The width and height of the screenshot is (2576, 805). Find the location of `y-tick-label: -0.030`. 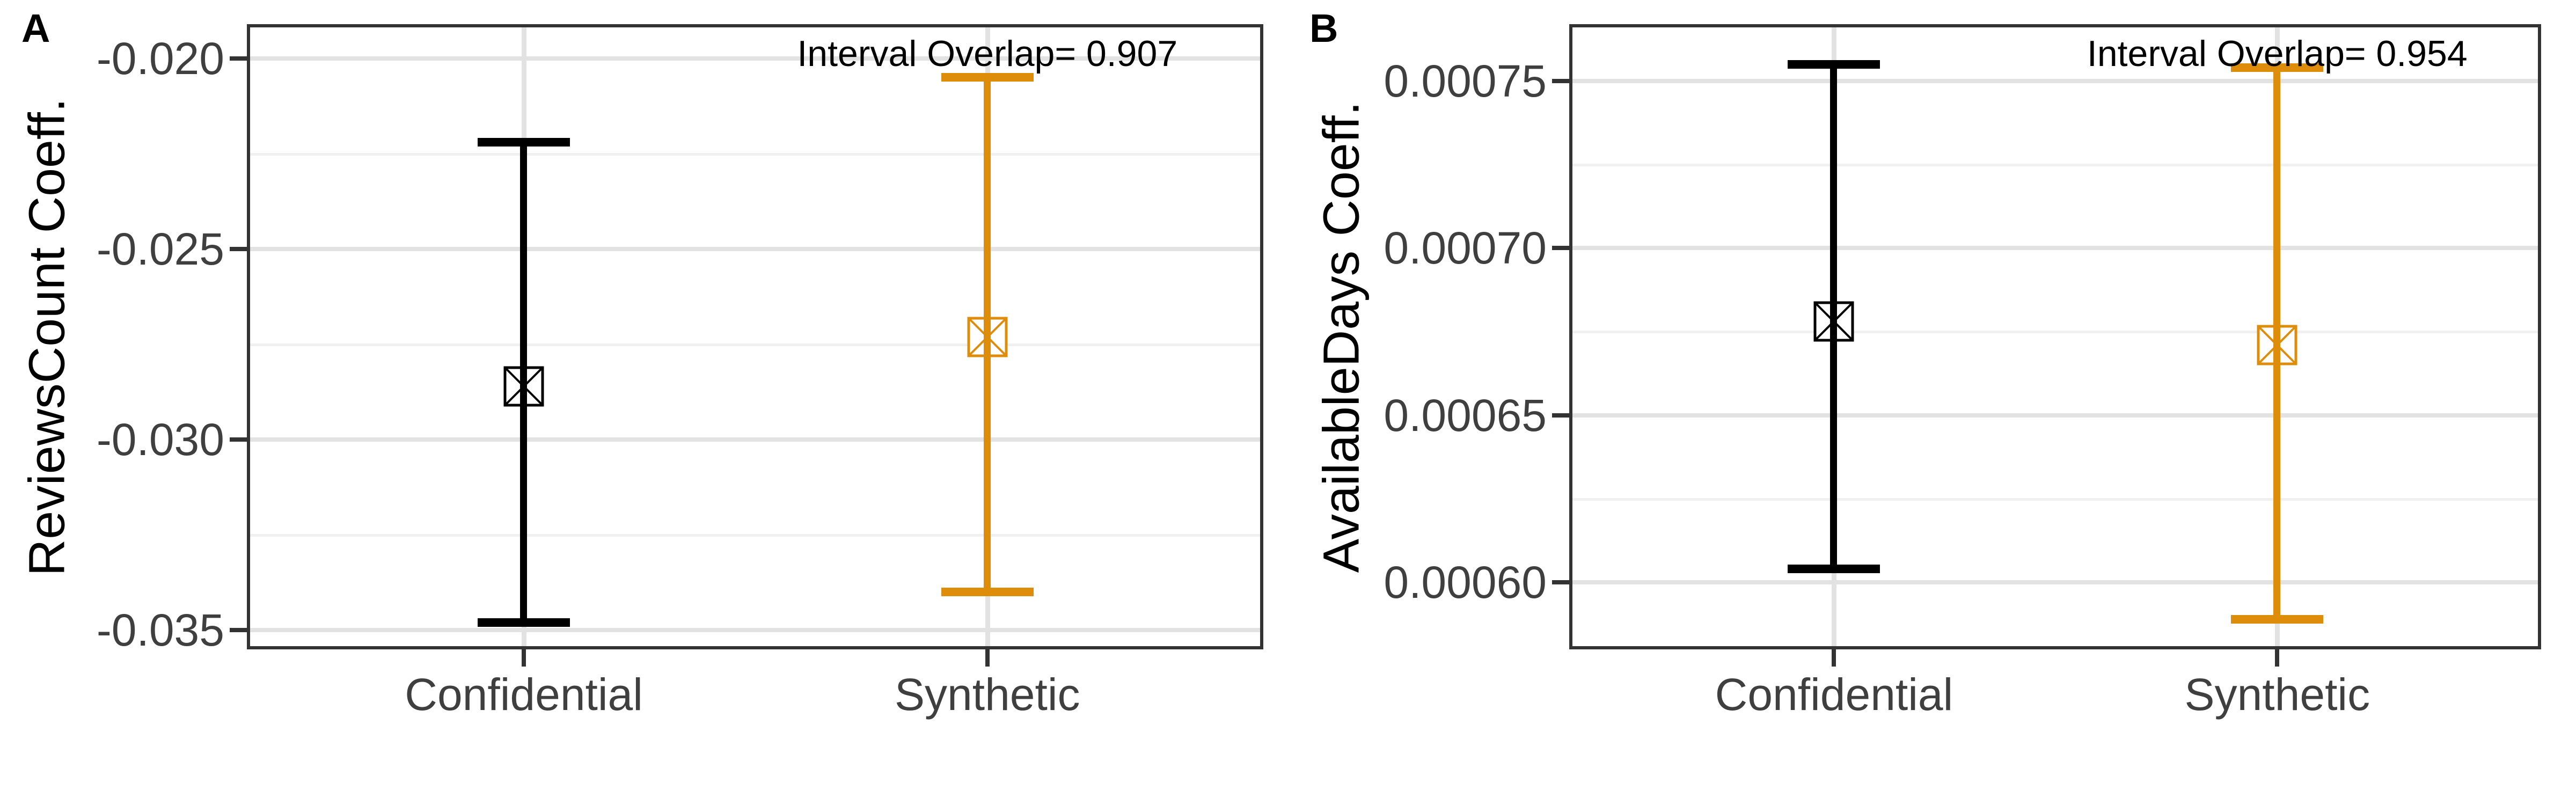

y-tick-label: -0.030 is located at coordinates (160, 439).